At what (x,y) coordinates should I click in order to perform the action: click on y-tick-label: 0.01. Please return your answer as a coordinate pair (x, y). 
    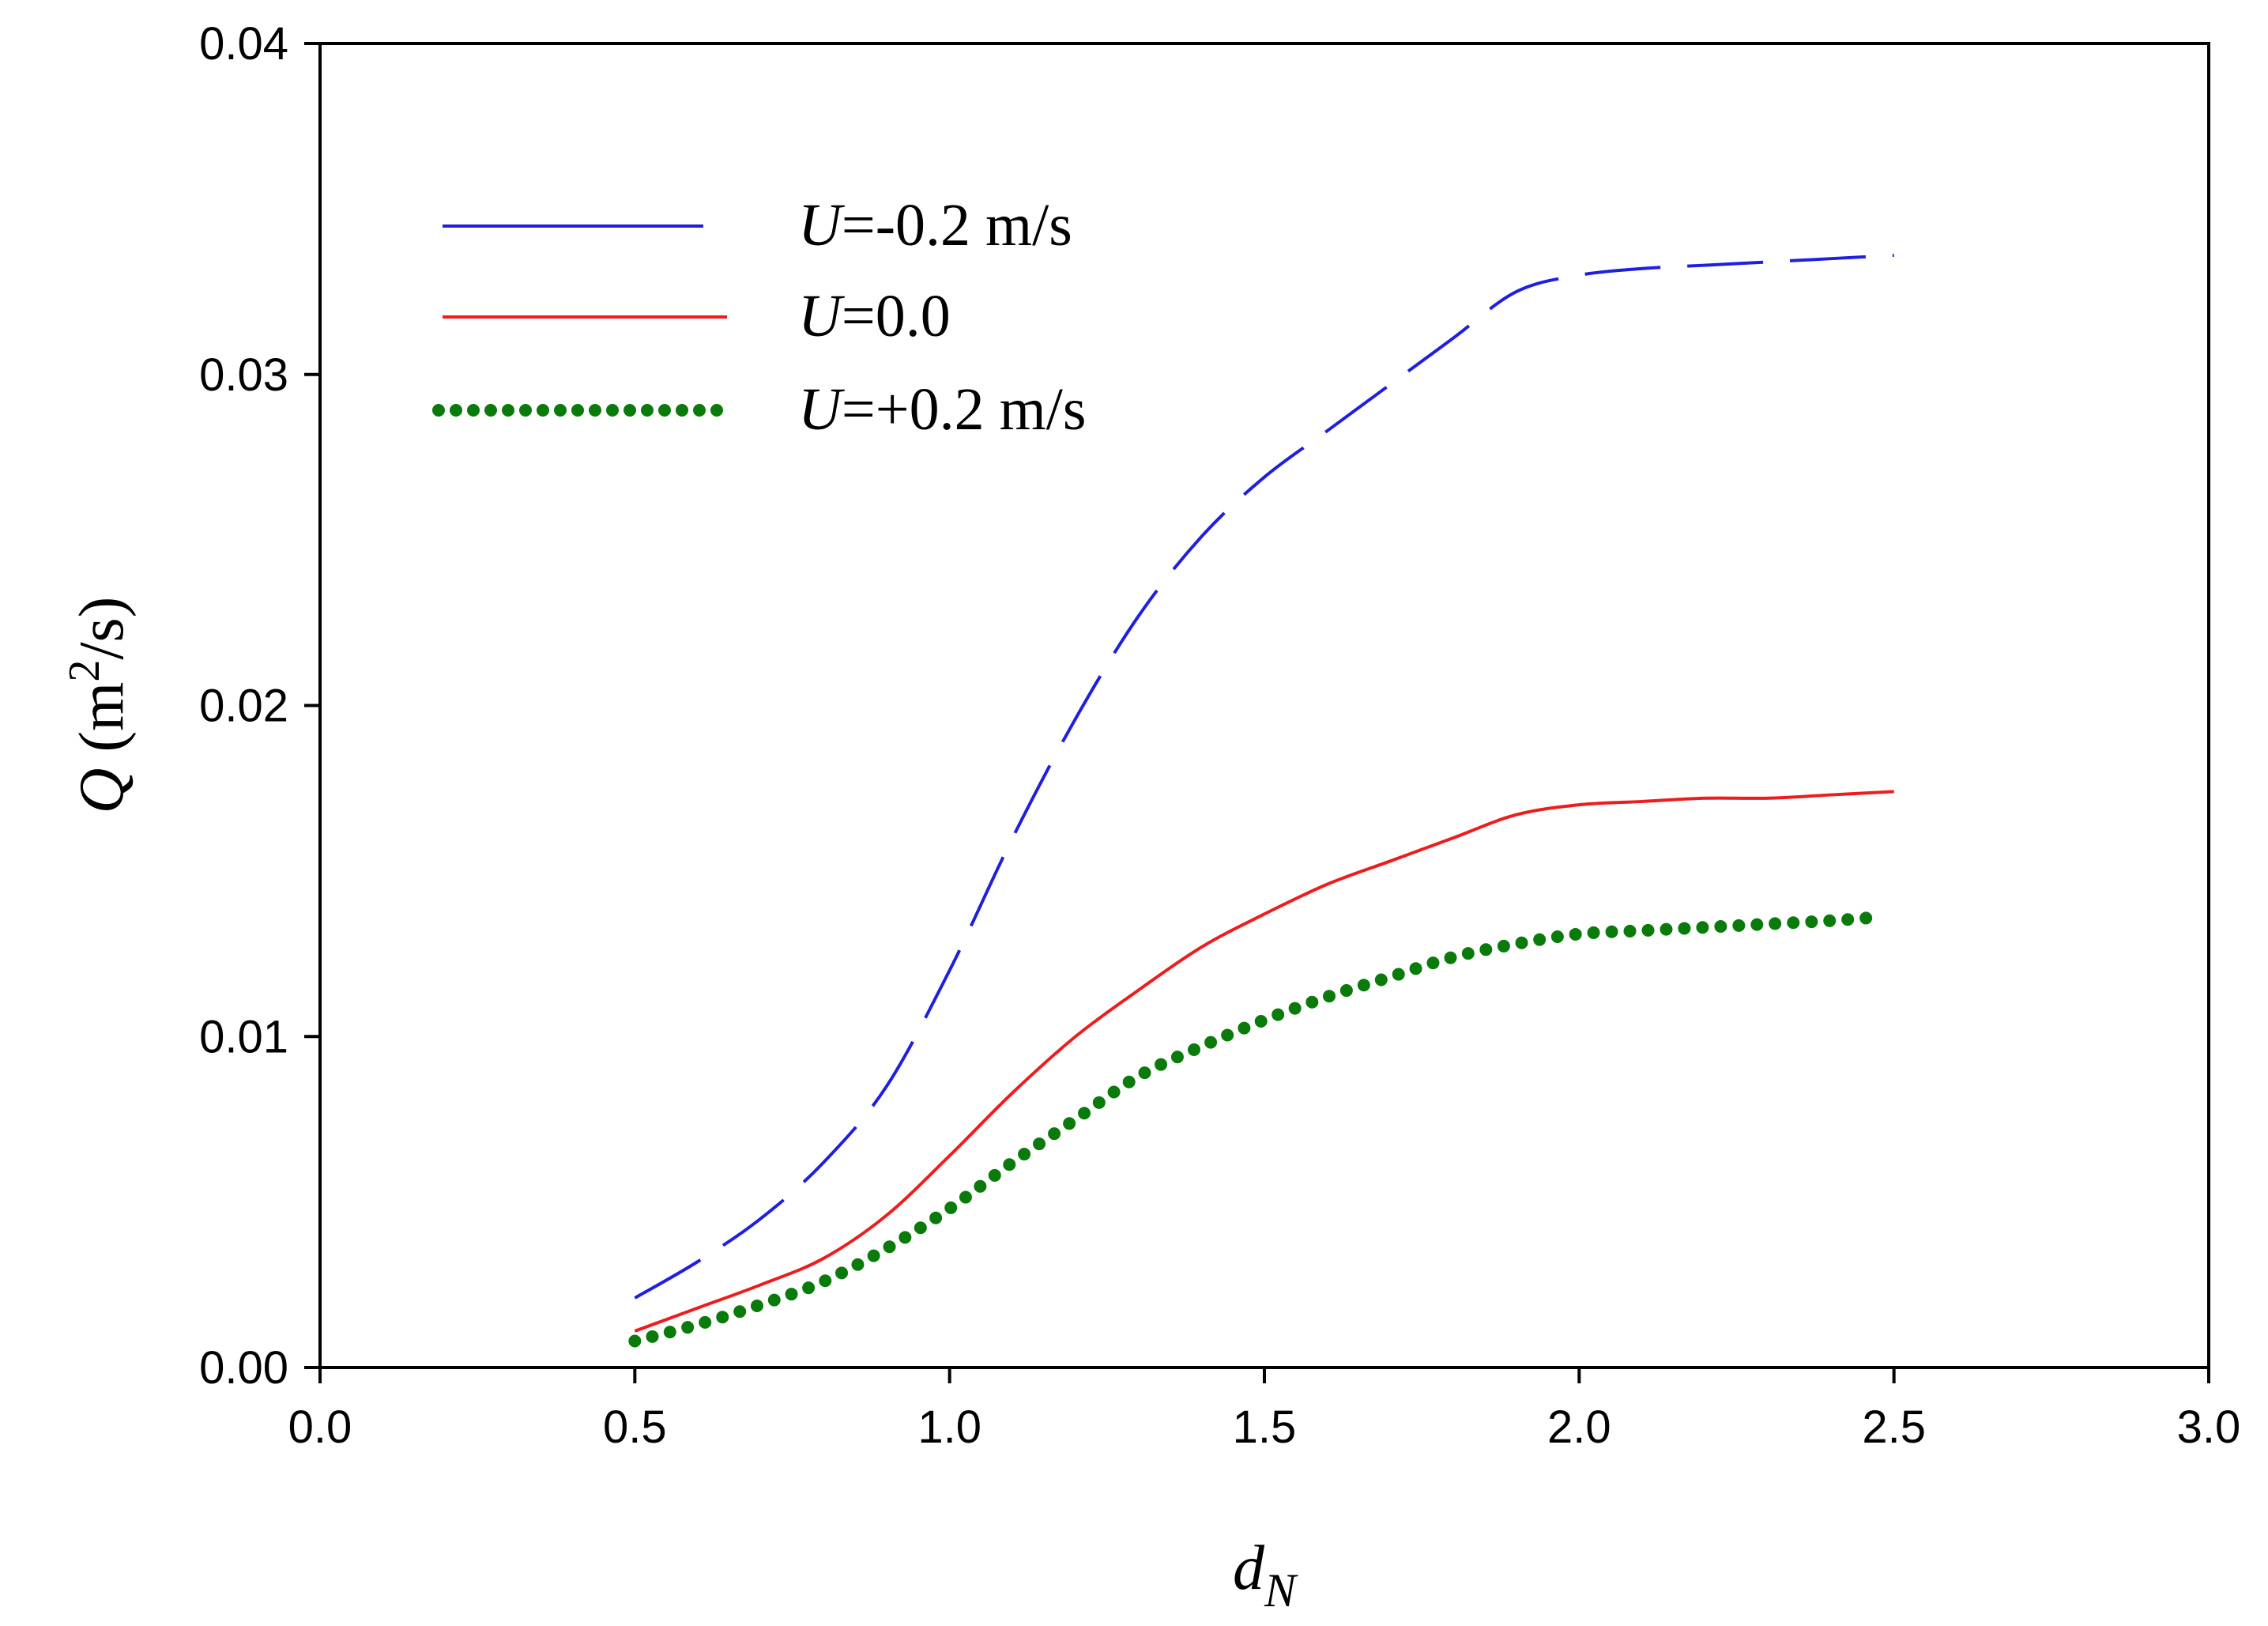
    Looking at the image, I should click on (244, 1036).